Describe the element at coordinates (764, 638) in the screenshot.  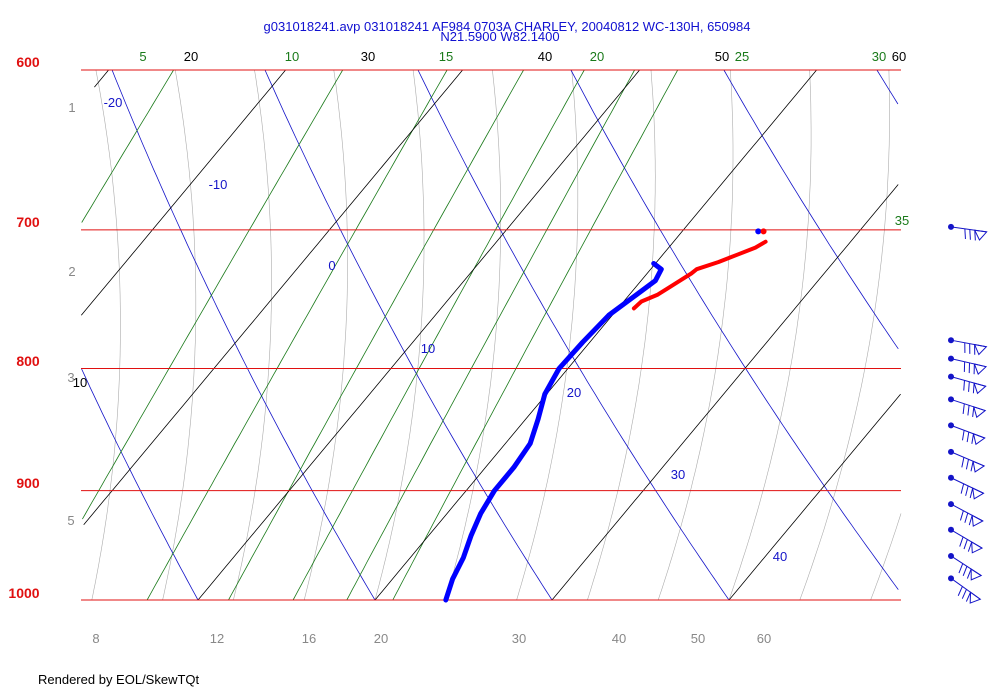
I see `moist-adiabat-label-60: 60` at that location.